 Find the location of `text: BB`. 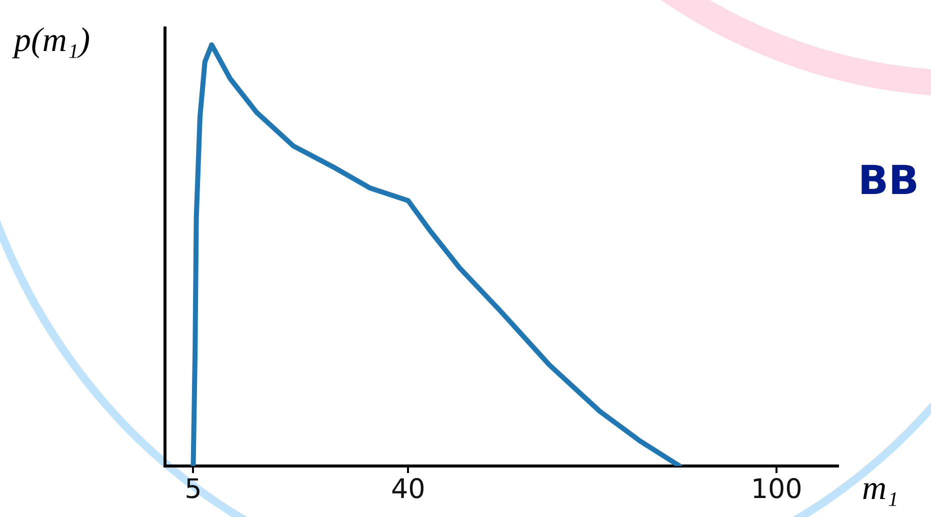

text: BB is located at coordinates (888, 181).